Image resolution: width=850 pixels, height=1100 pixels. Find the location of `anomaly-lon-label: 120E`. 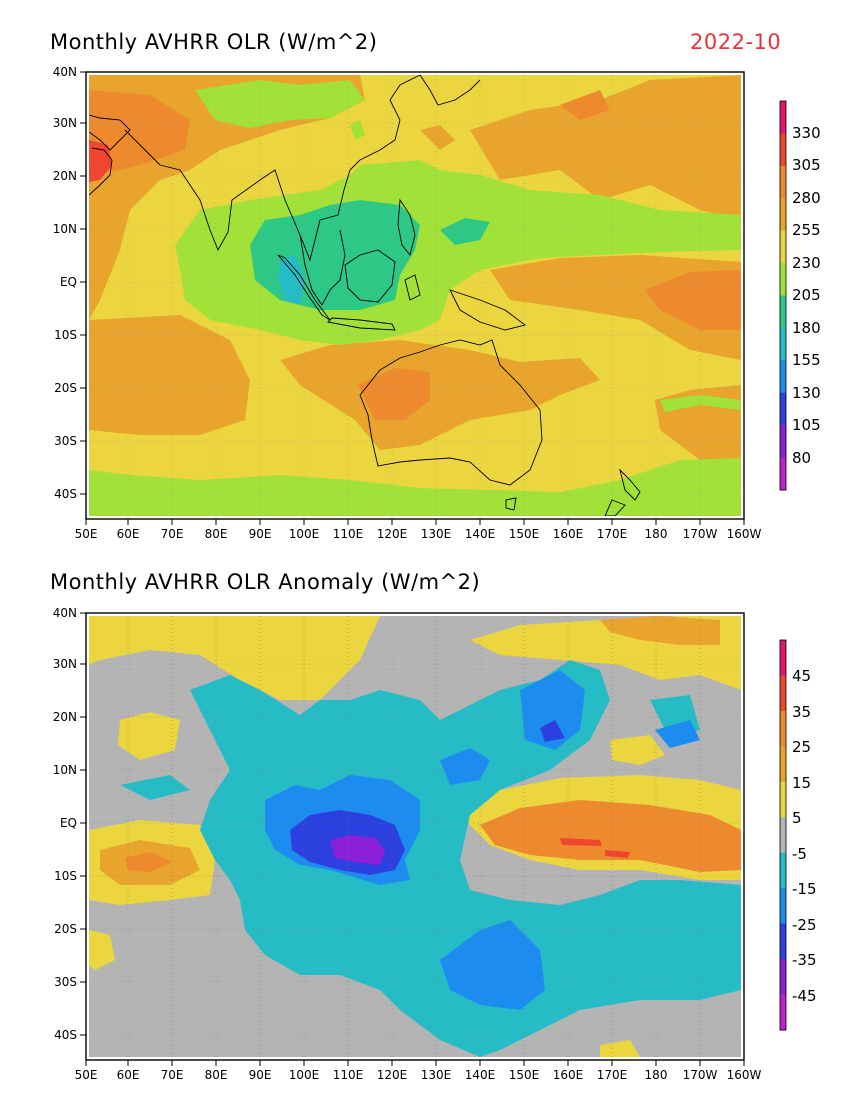

anomaly-lon-label: 120E is located at coordinates (392, 1075).